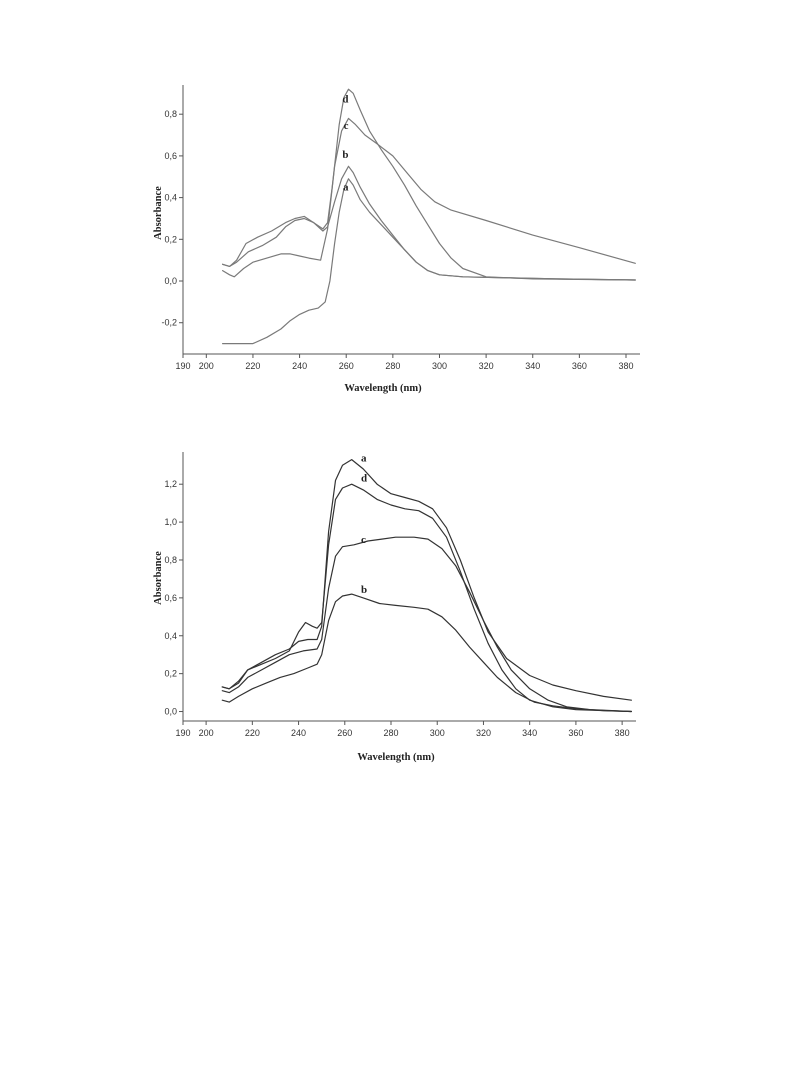 This screenshot has height=1076, width=793. What do you see at coordinates (344, 733) in the screenshot?
I see `bottom-x-tick-label: 260` at bounding box center [344, 733].